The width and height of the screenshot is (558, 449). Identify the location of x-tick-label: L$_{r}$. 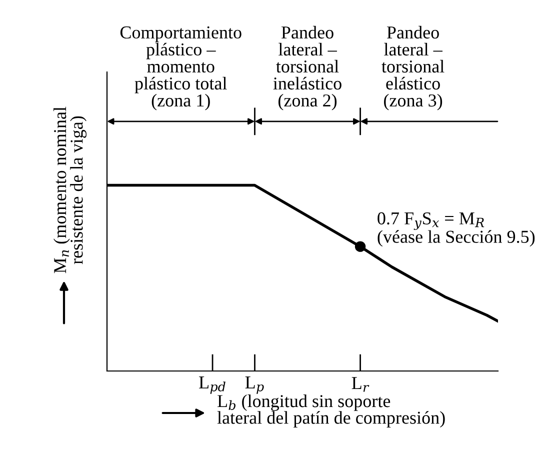
(361, 384).